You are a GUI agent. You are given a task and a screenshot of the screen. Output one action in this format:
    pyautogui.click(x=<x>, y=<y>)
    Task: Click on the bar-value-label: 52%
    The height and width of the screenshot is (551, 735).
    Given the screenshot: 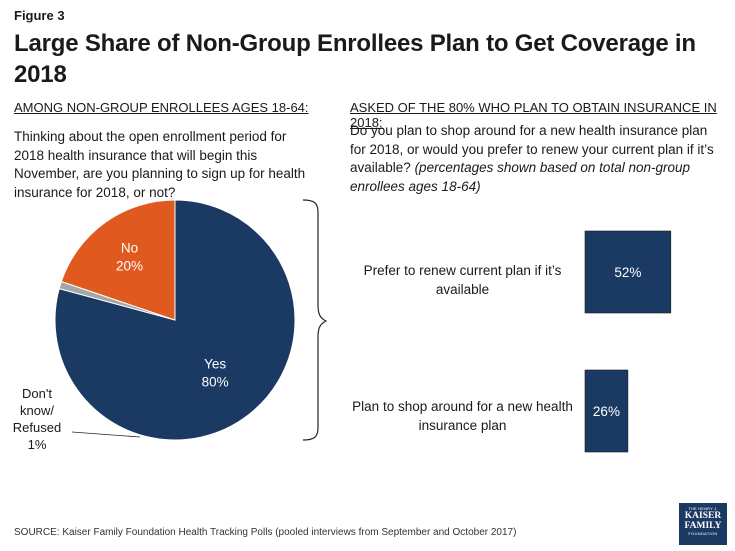 What is the action you would take?
    pyautogui.click(x=627, y=272)
    